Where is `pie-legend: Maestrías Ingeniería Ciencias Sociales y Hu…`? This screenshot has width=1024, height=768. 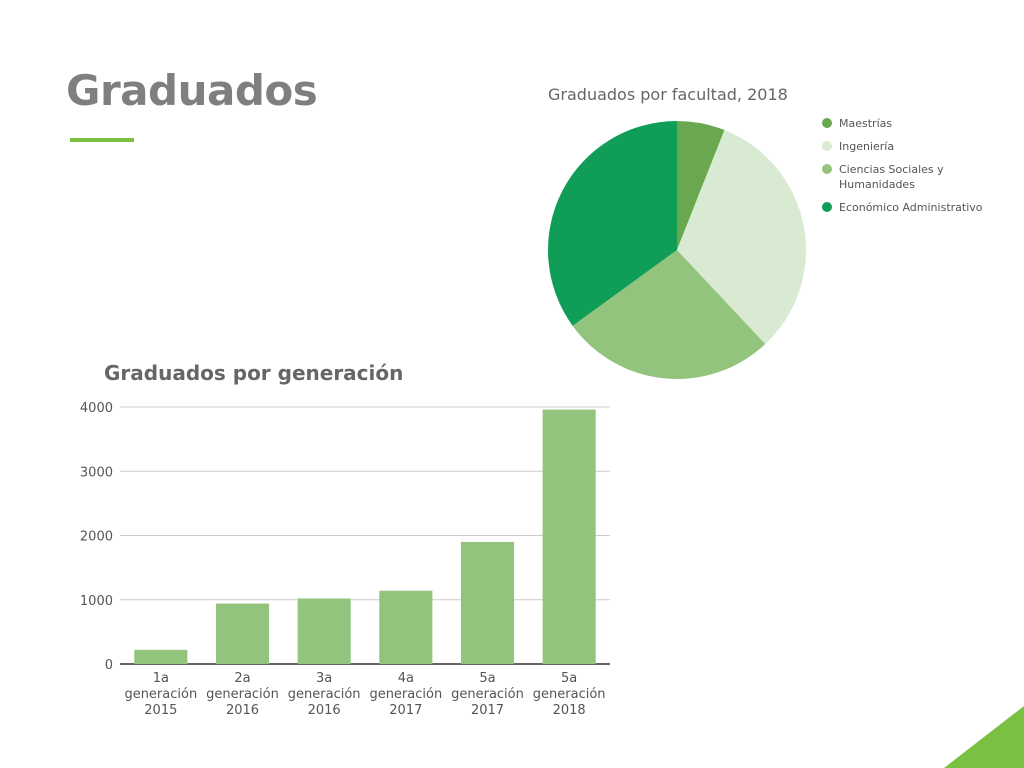
pie-legend: Maestrías Ingeniería Ciencias Sociales y Hu… is located at coordinates (902, 165).